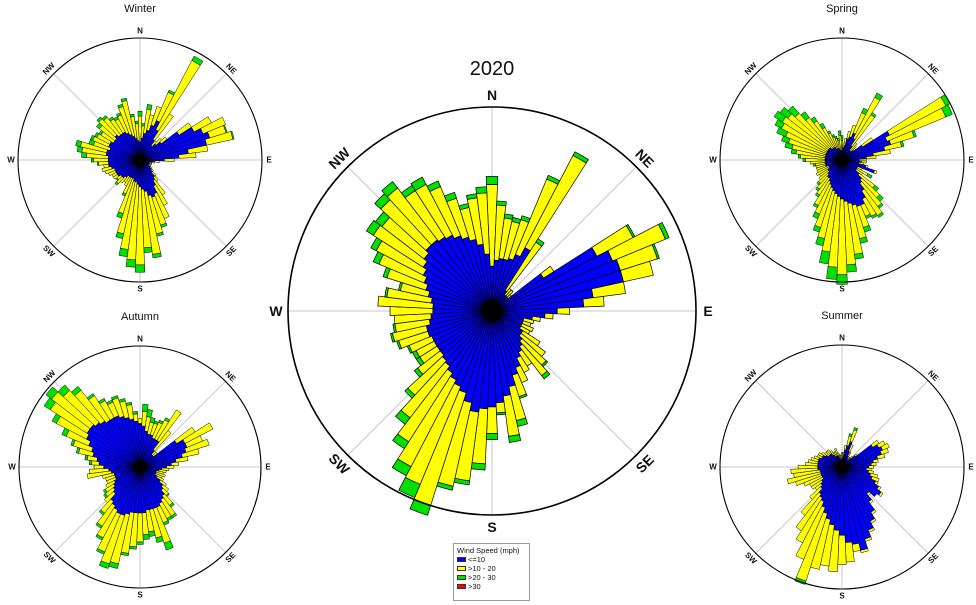 This screenshot has width=976, height=605. I want to click on legend-label: <=10, so click(477, 559).